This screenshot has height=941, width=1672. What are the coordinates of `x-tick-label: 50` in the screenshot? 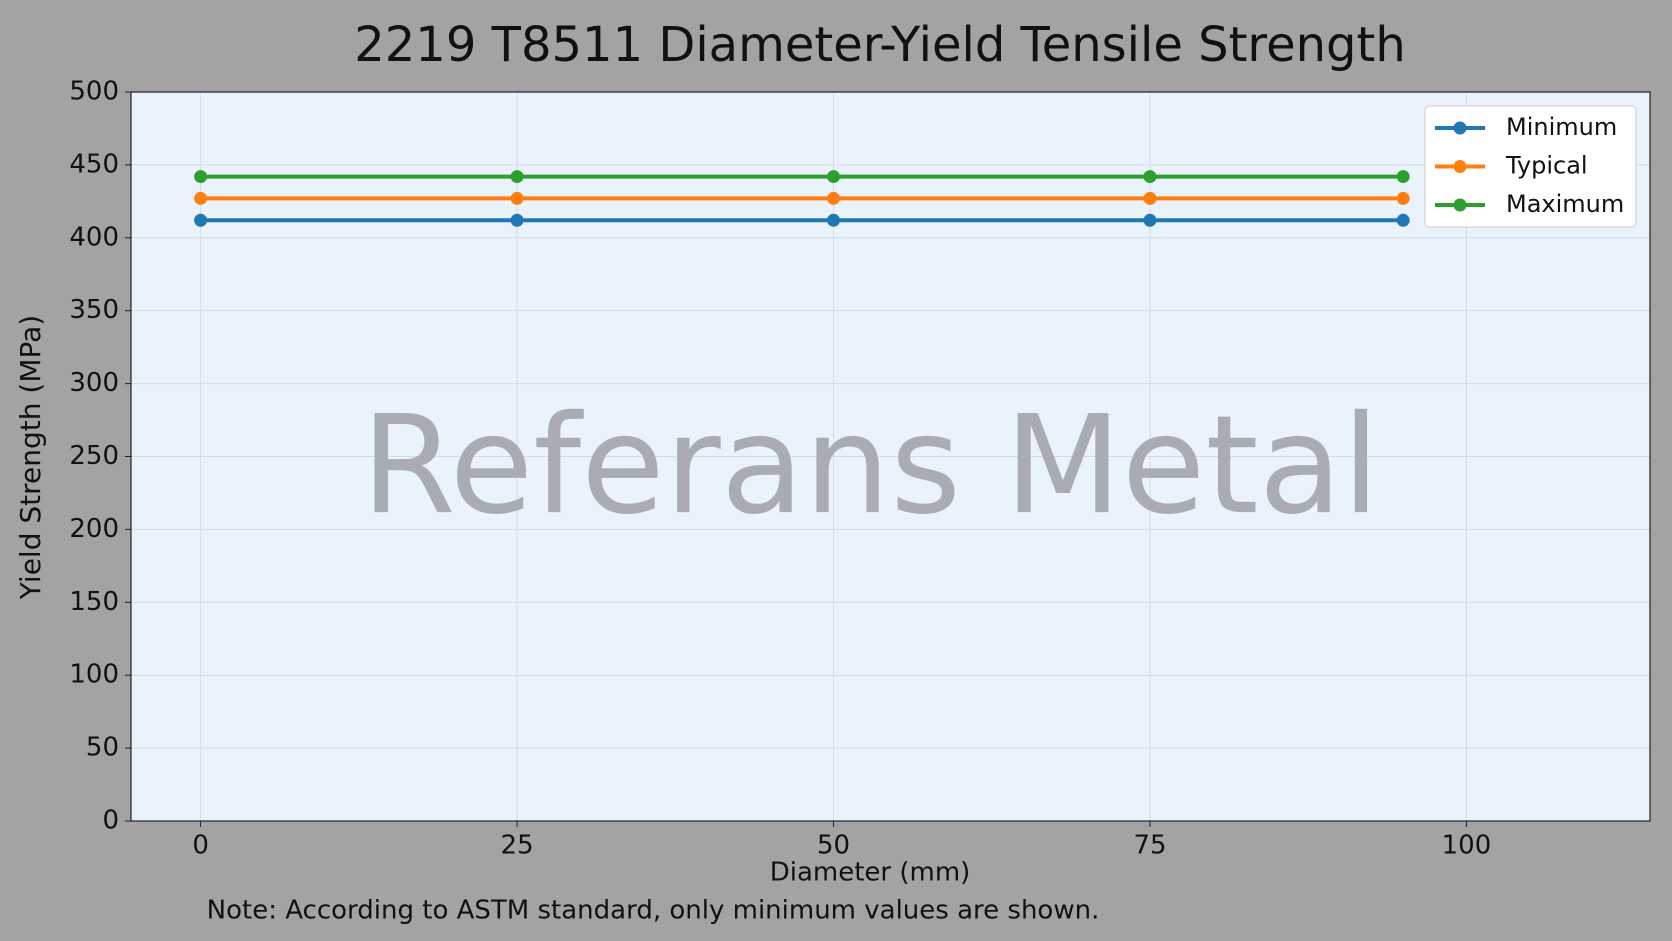 It's located at (833, 846).